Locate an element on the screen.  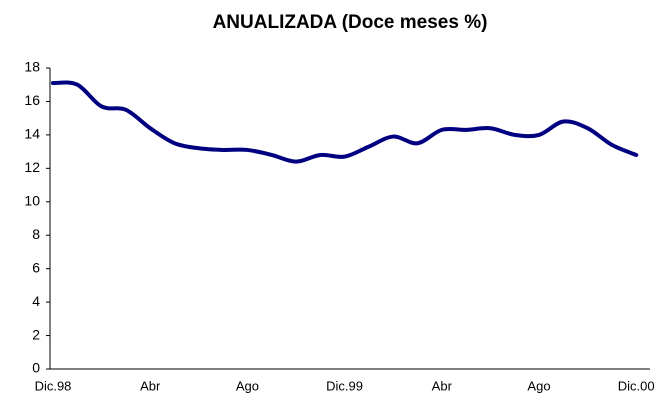
y-tick-label: 12 is located at coordinates (32, 167).